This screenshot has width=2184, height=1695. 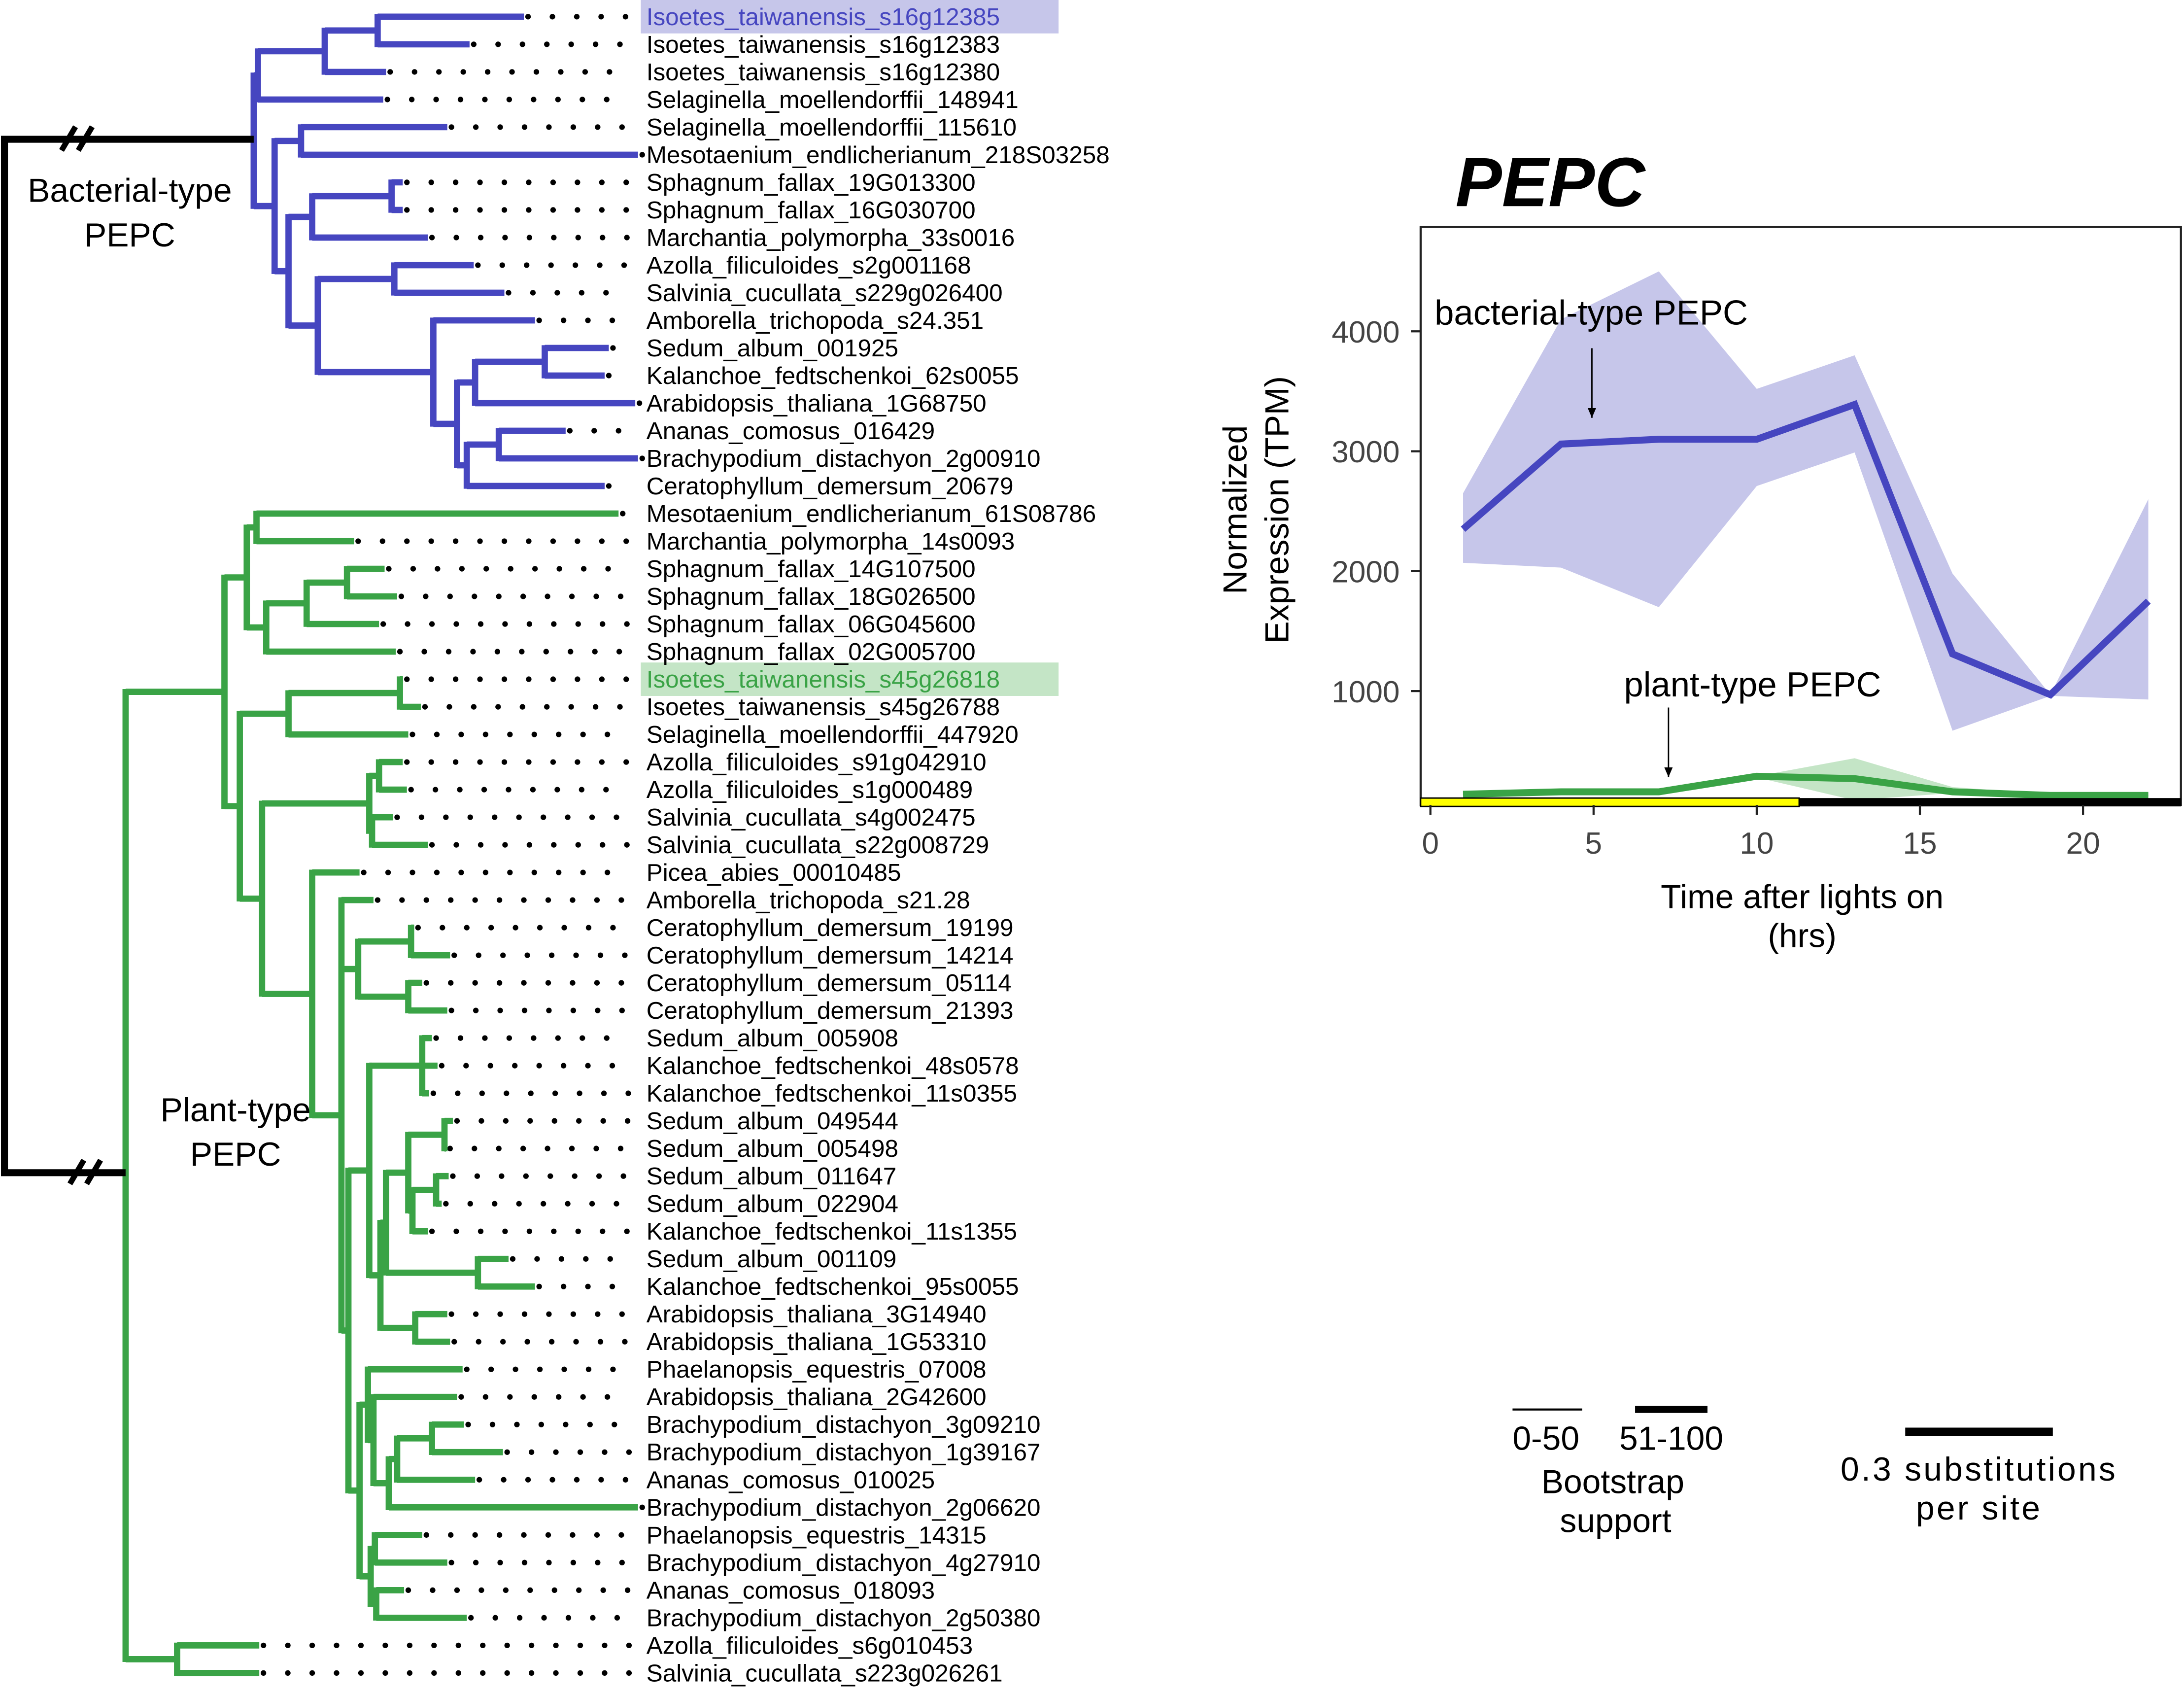 What do you see at coordinates (1365, 332) in the screenshot?
I see `y-tick-label: 4000` at bounding box center [1365, 332].